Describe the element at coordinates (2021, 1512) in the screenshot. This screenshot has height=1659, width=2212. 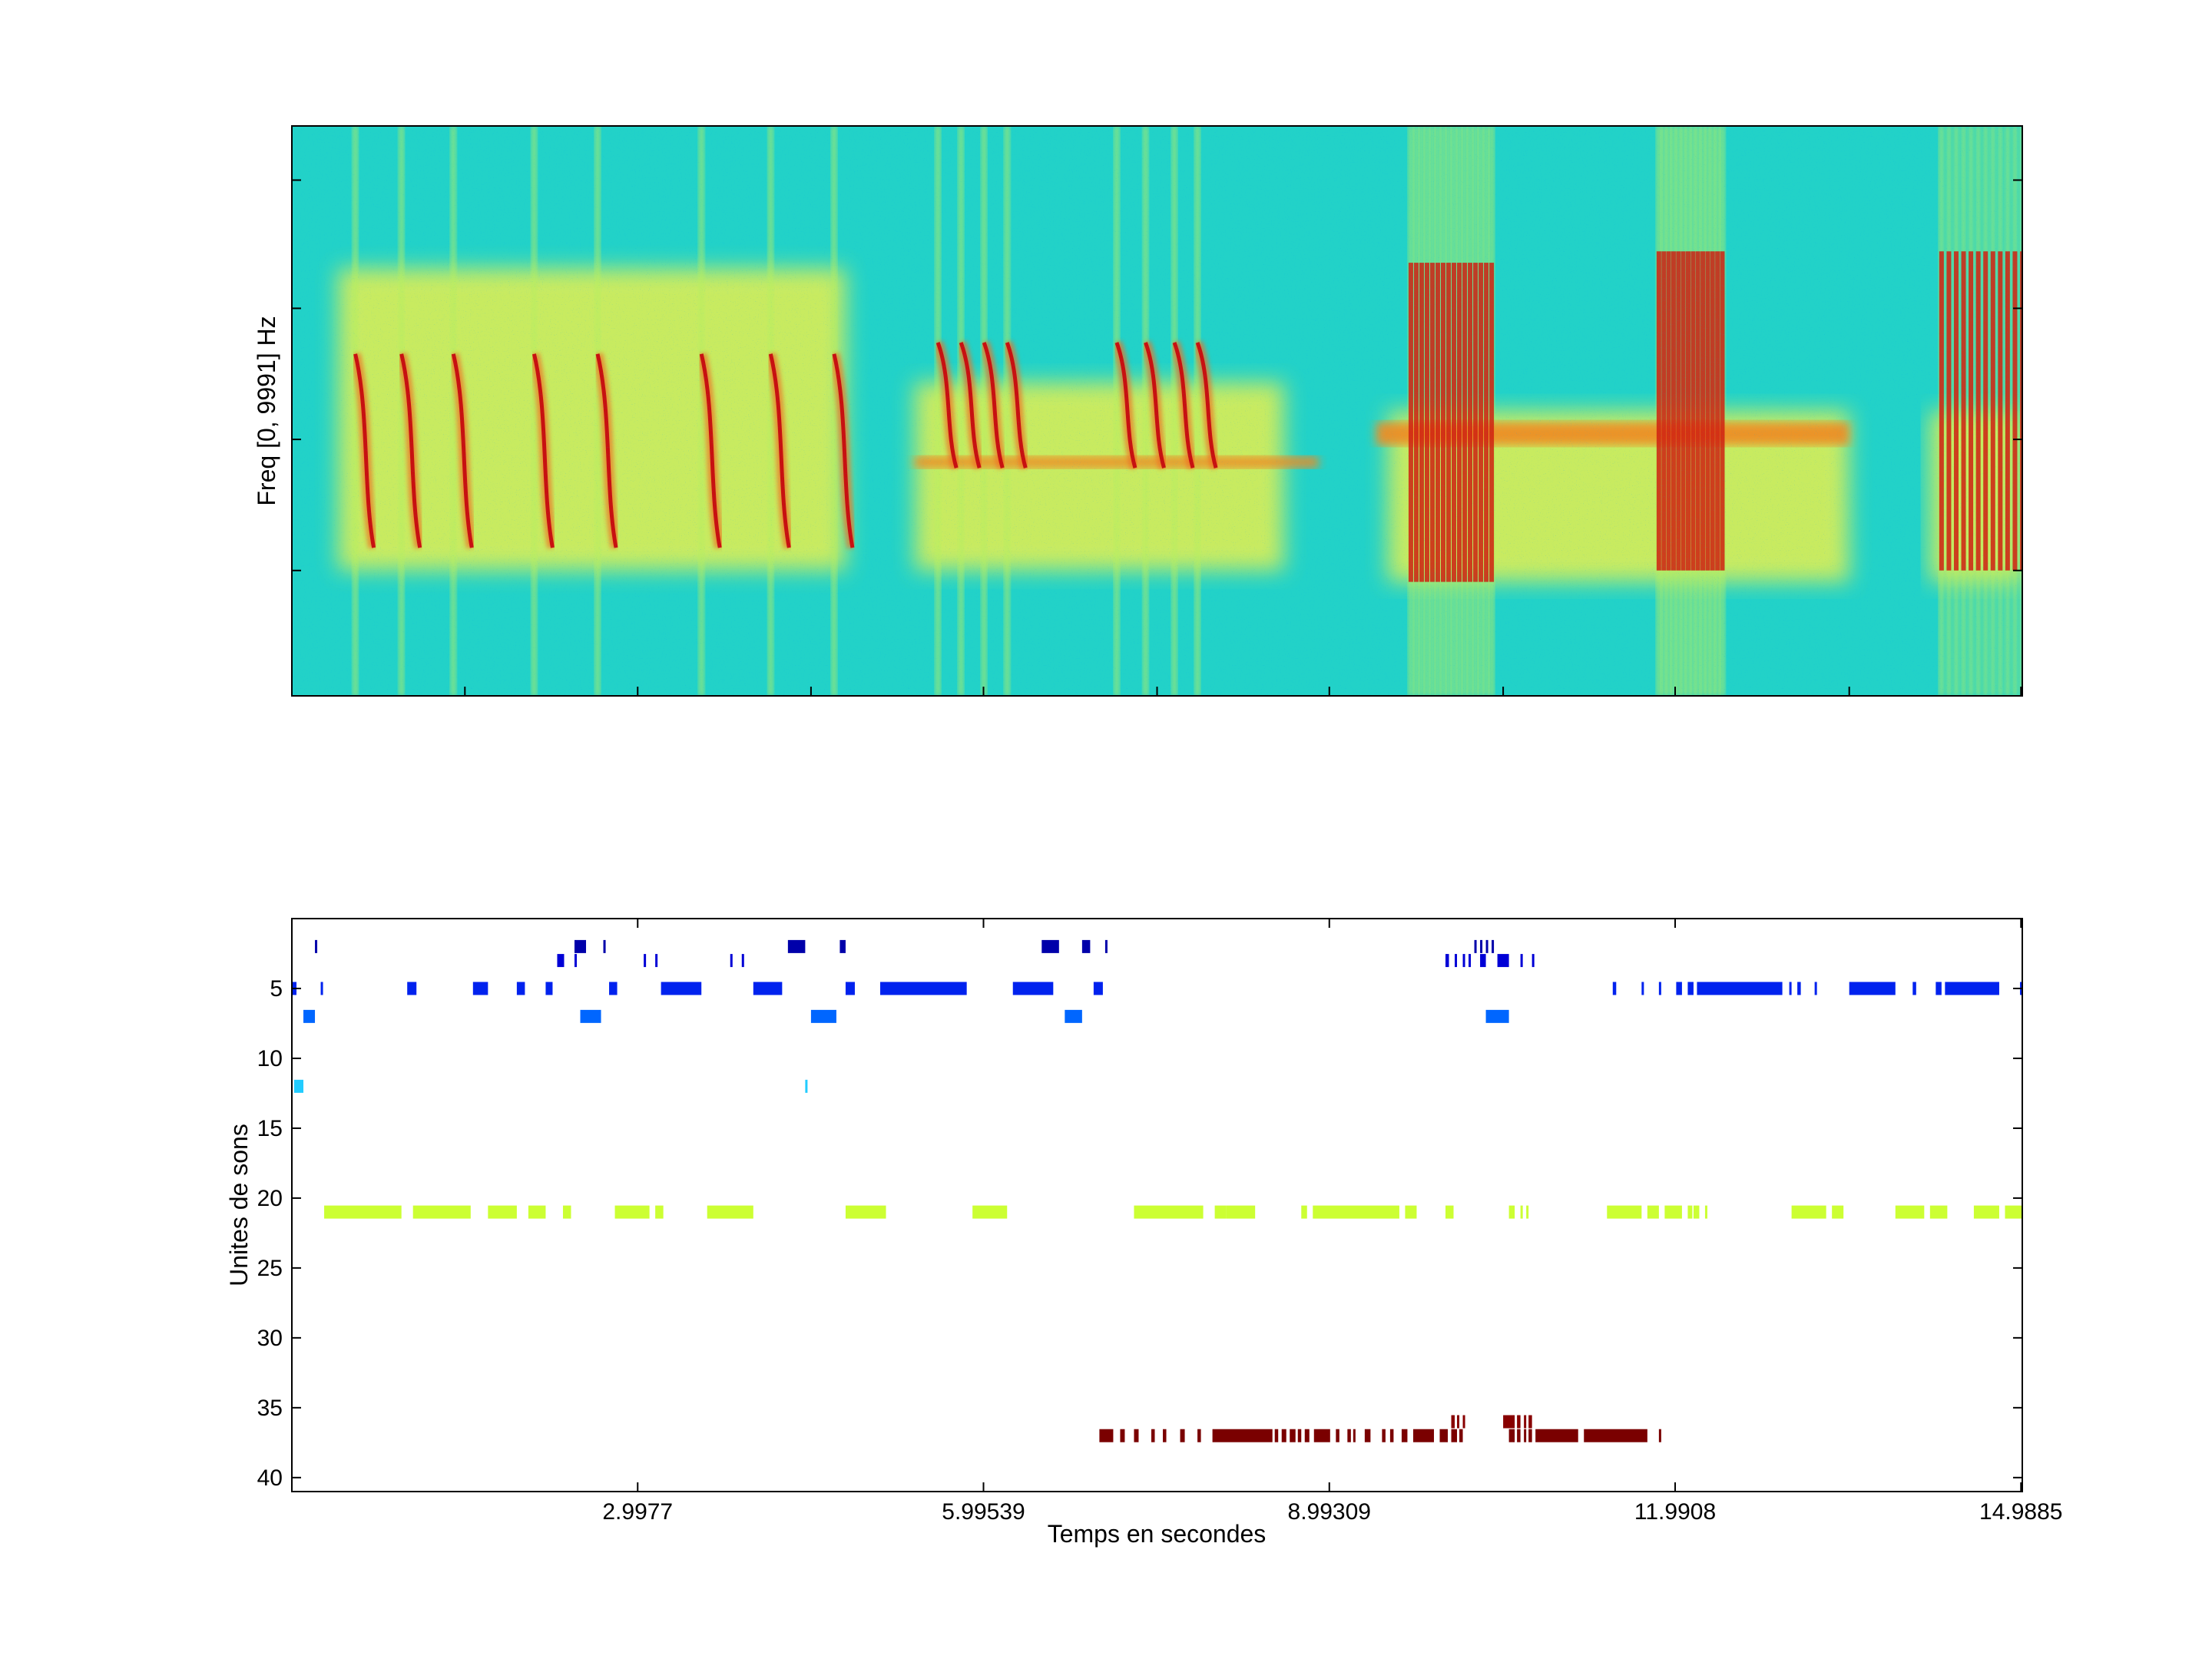
I see `sound-units-x-tick-label: 14.9885` at that location.